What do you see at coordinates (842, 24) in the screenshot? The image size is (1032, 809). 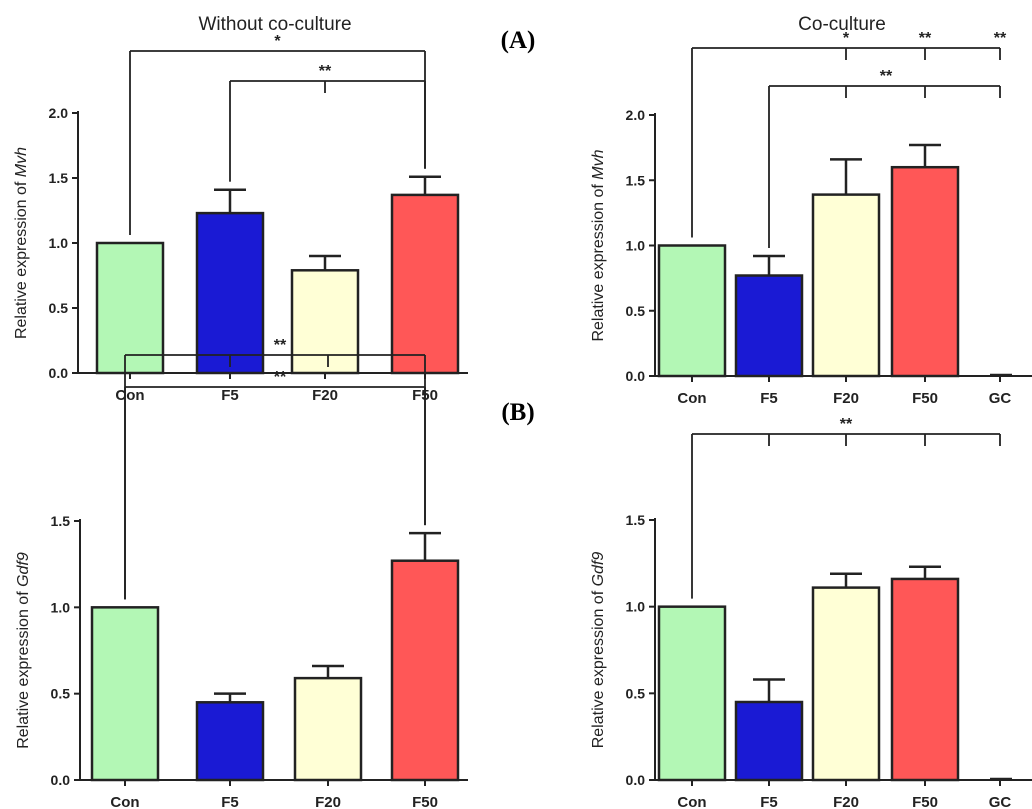 I see `column-title-right: Co-culture` at bounding box center [842, 24].